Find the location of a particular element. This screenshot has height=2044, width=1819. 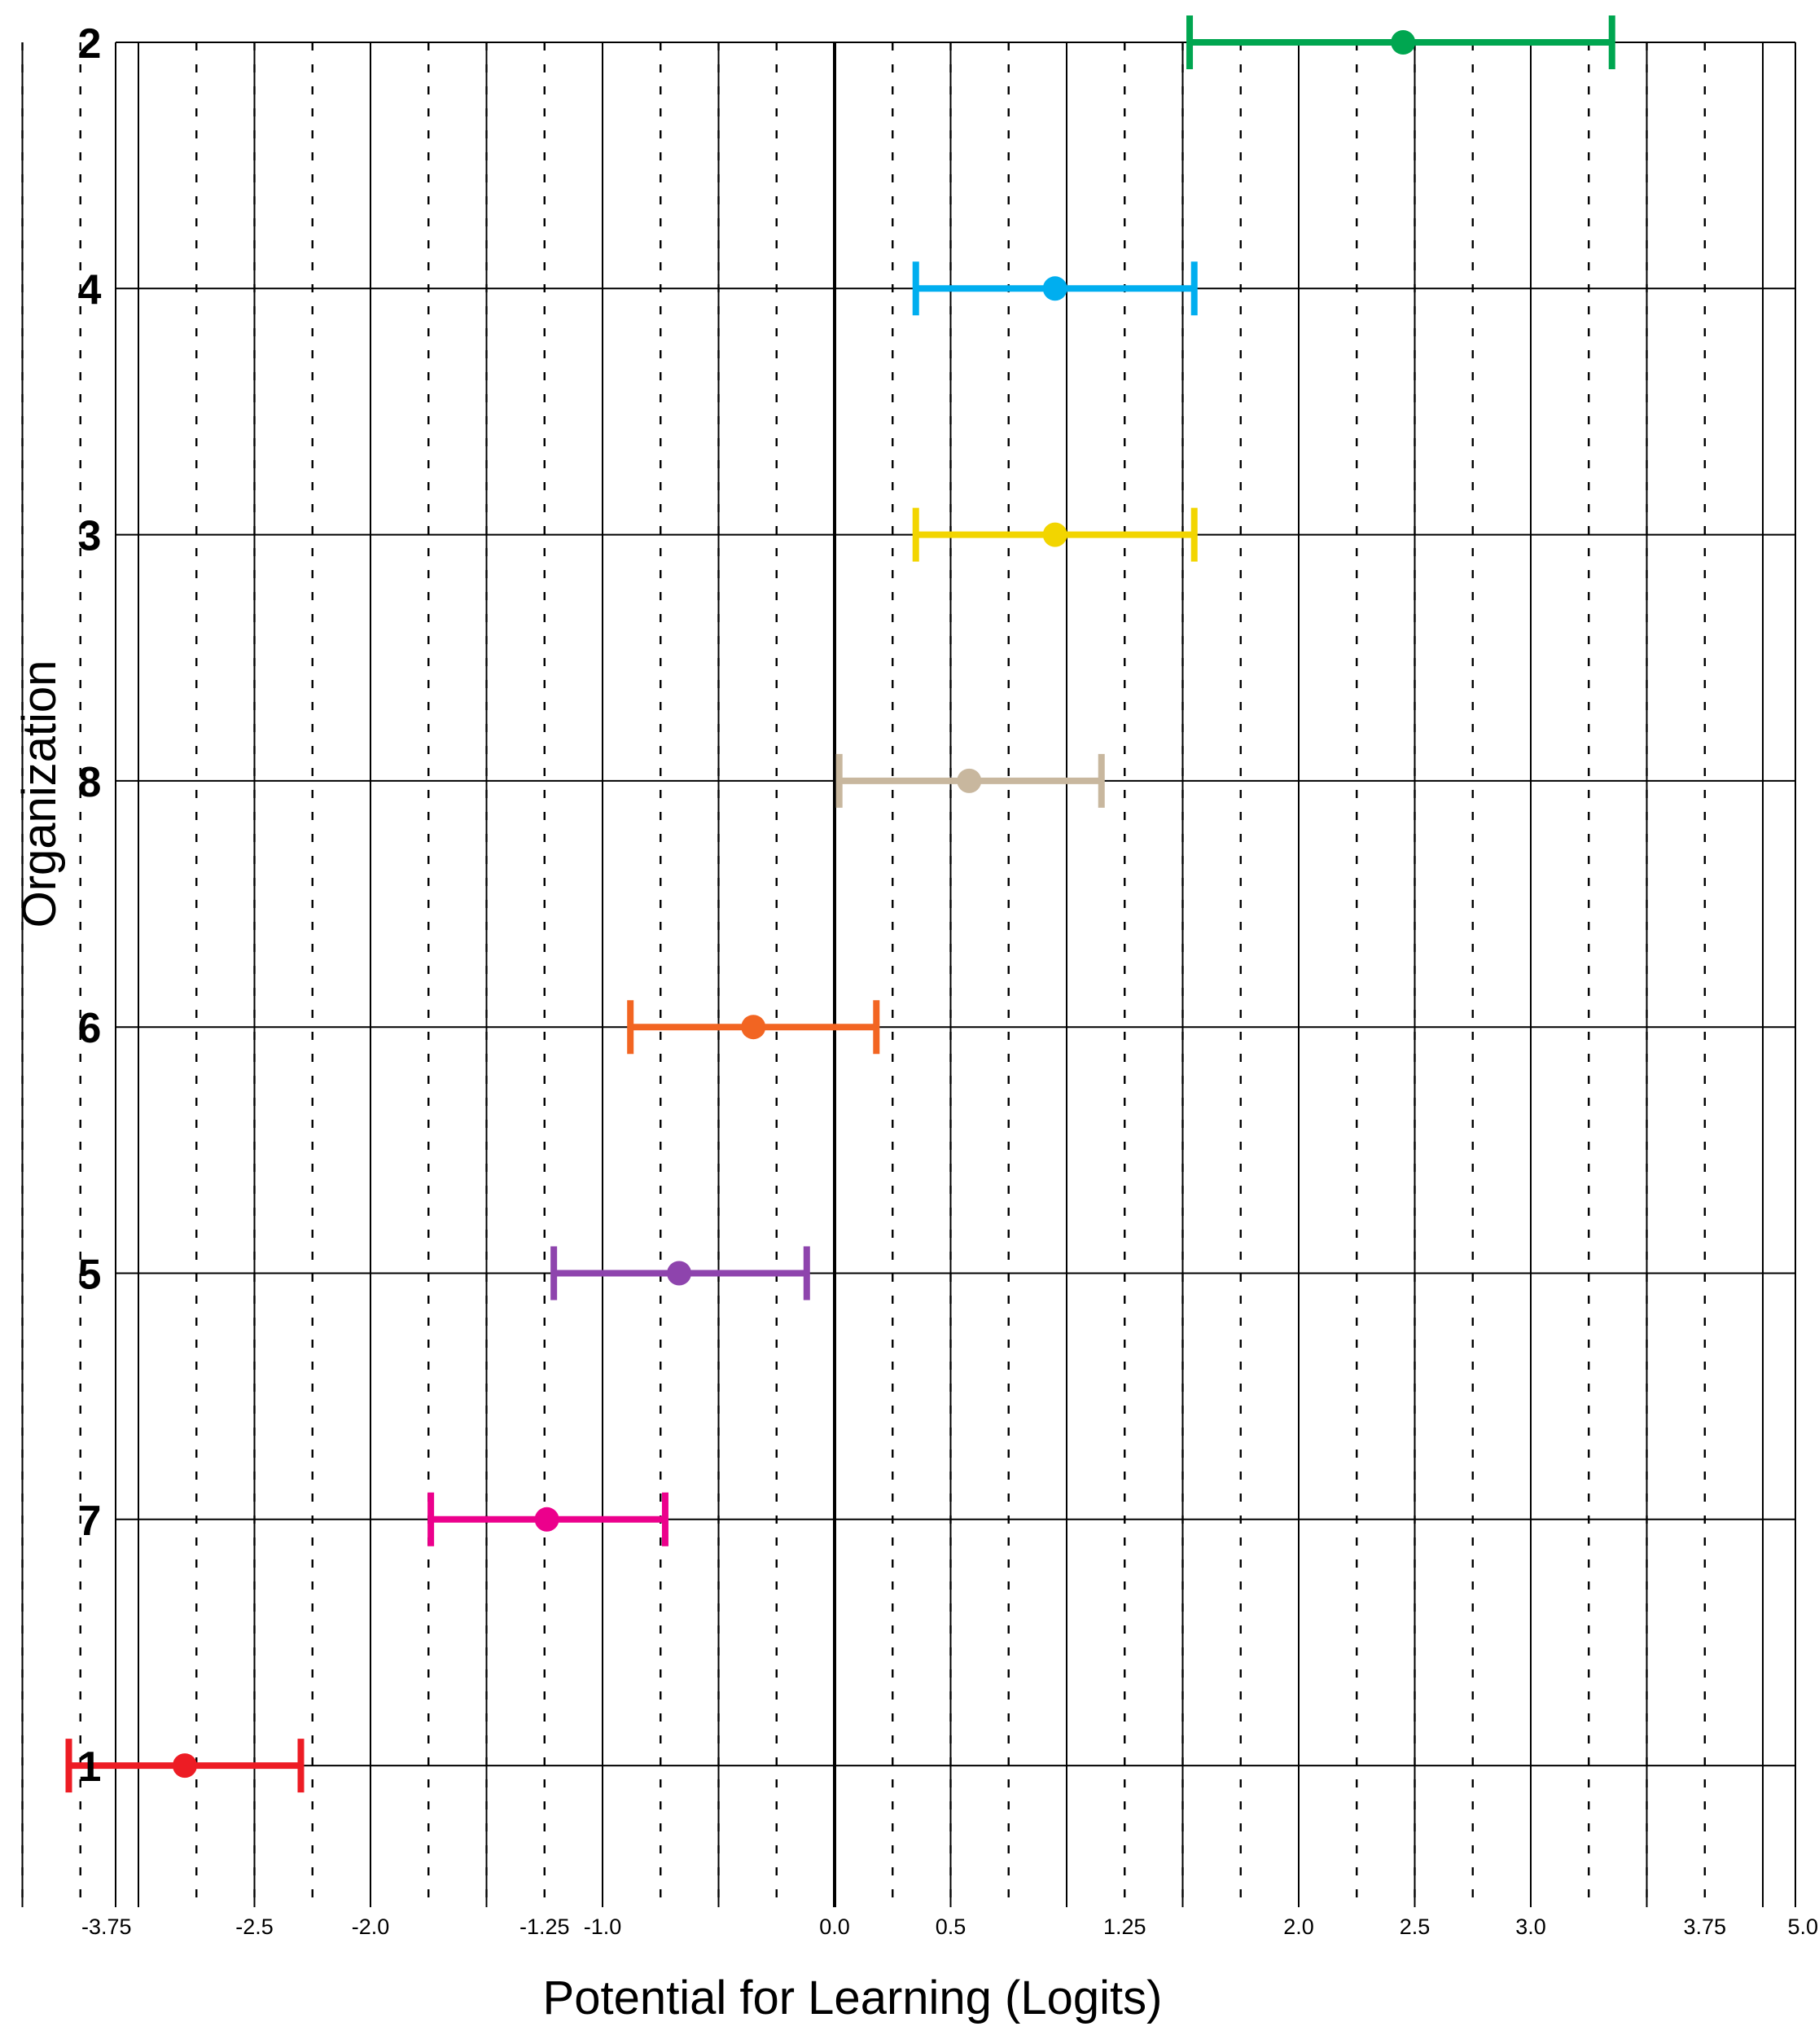

x-tick-label: 3.75 is located at coordinates (1704, 1927).